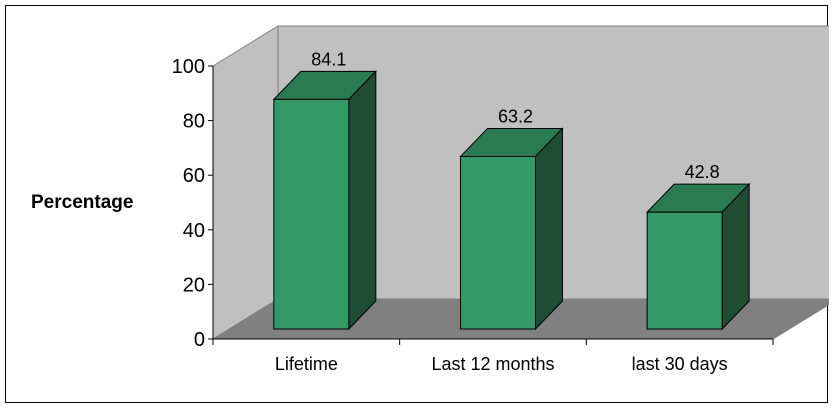 This screenshot has width=835, height=410. I want to click on y-tick-label: 20, so click(194, 285).